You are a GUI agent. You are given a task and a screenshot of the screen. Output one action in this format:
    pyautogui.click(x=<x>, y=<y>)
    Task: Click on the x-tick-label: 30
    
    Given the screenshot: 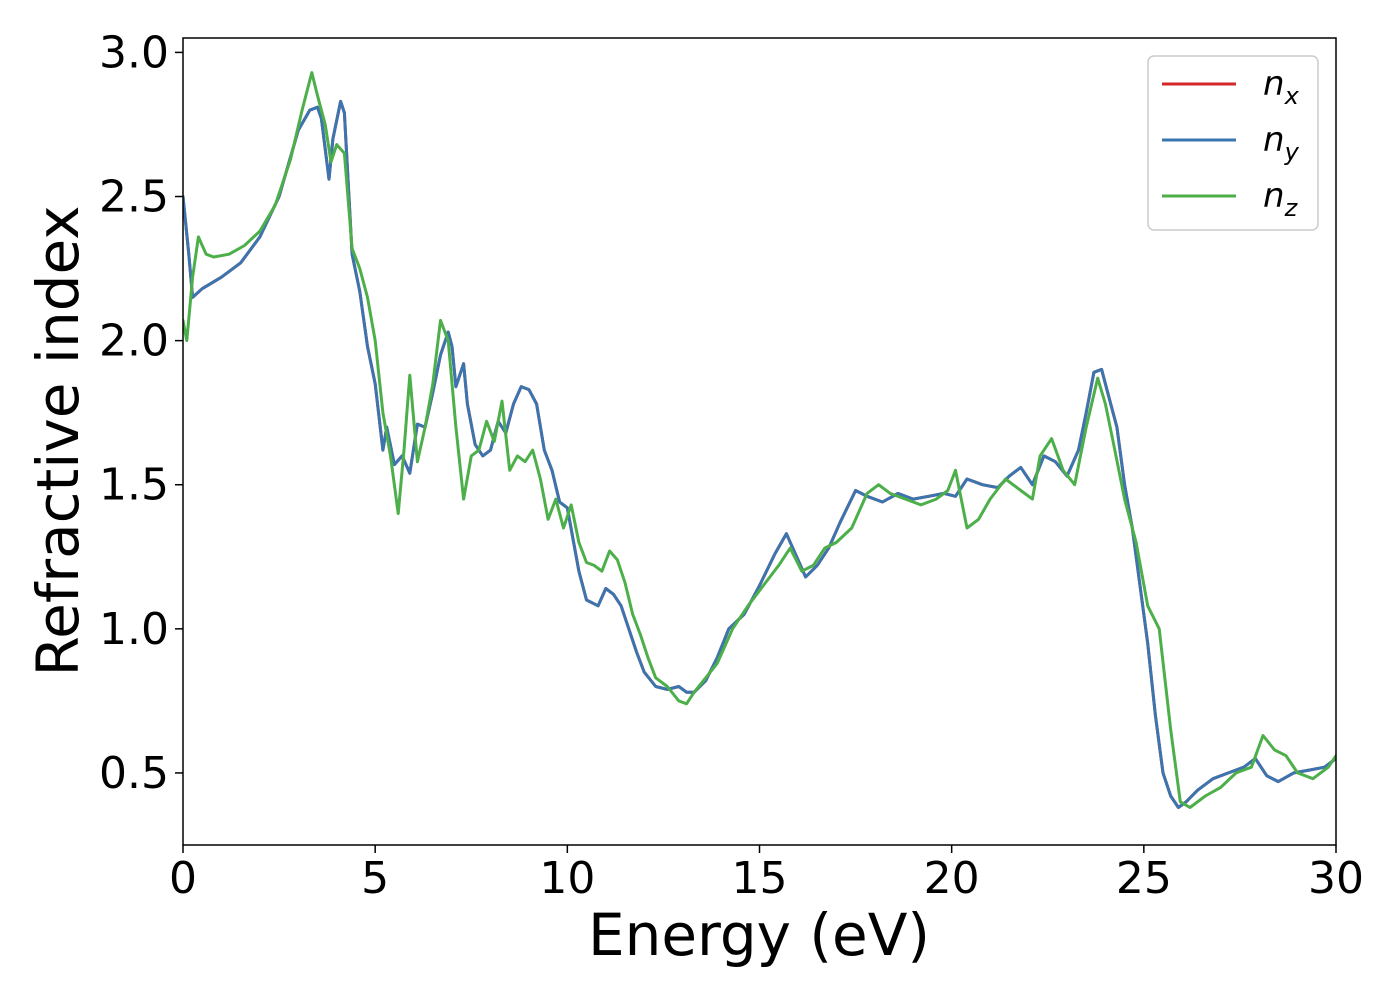 What is the action you would take?
    pyautogui.click(x=1336, y=878)
    